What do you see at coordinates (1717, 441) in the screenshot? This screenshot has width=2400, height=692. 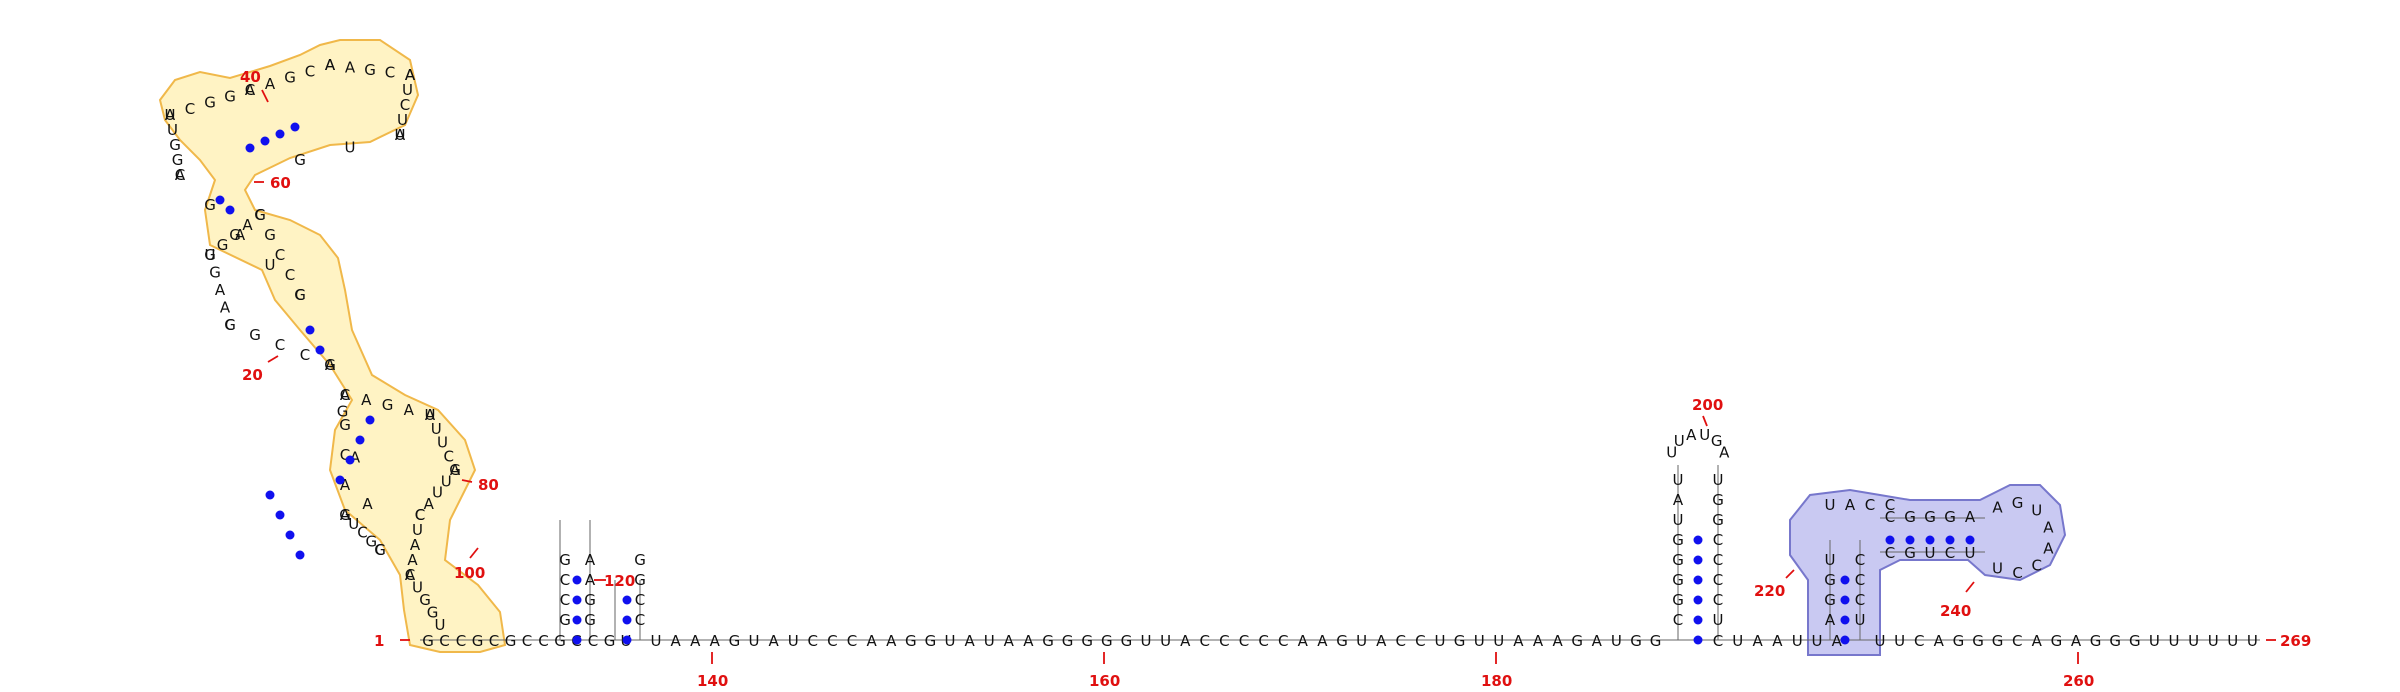 I see `stem-200-loop-nucleotide: G` at bounding box center [1717, 441].